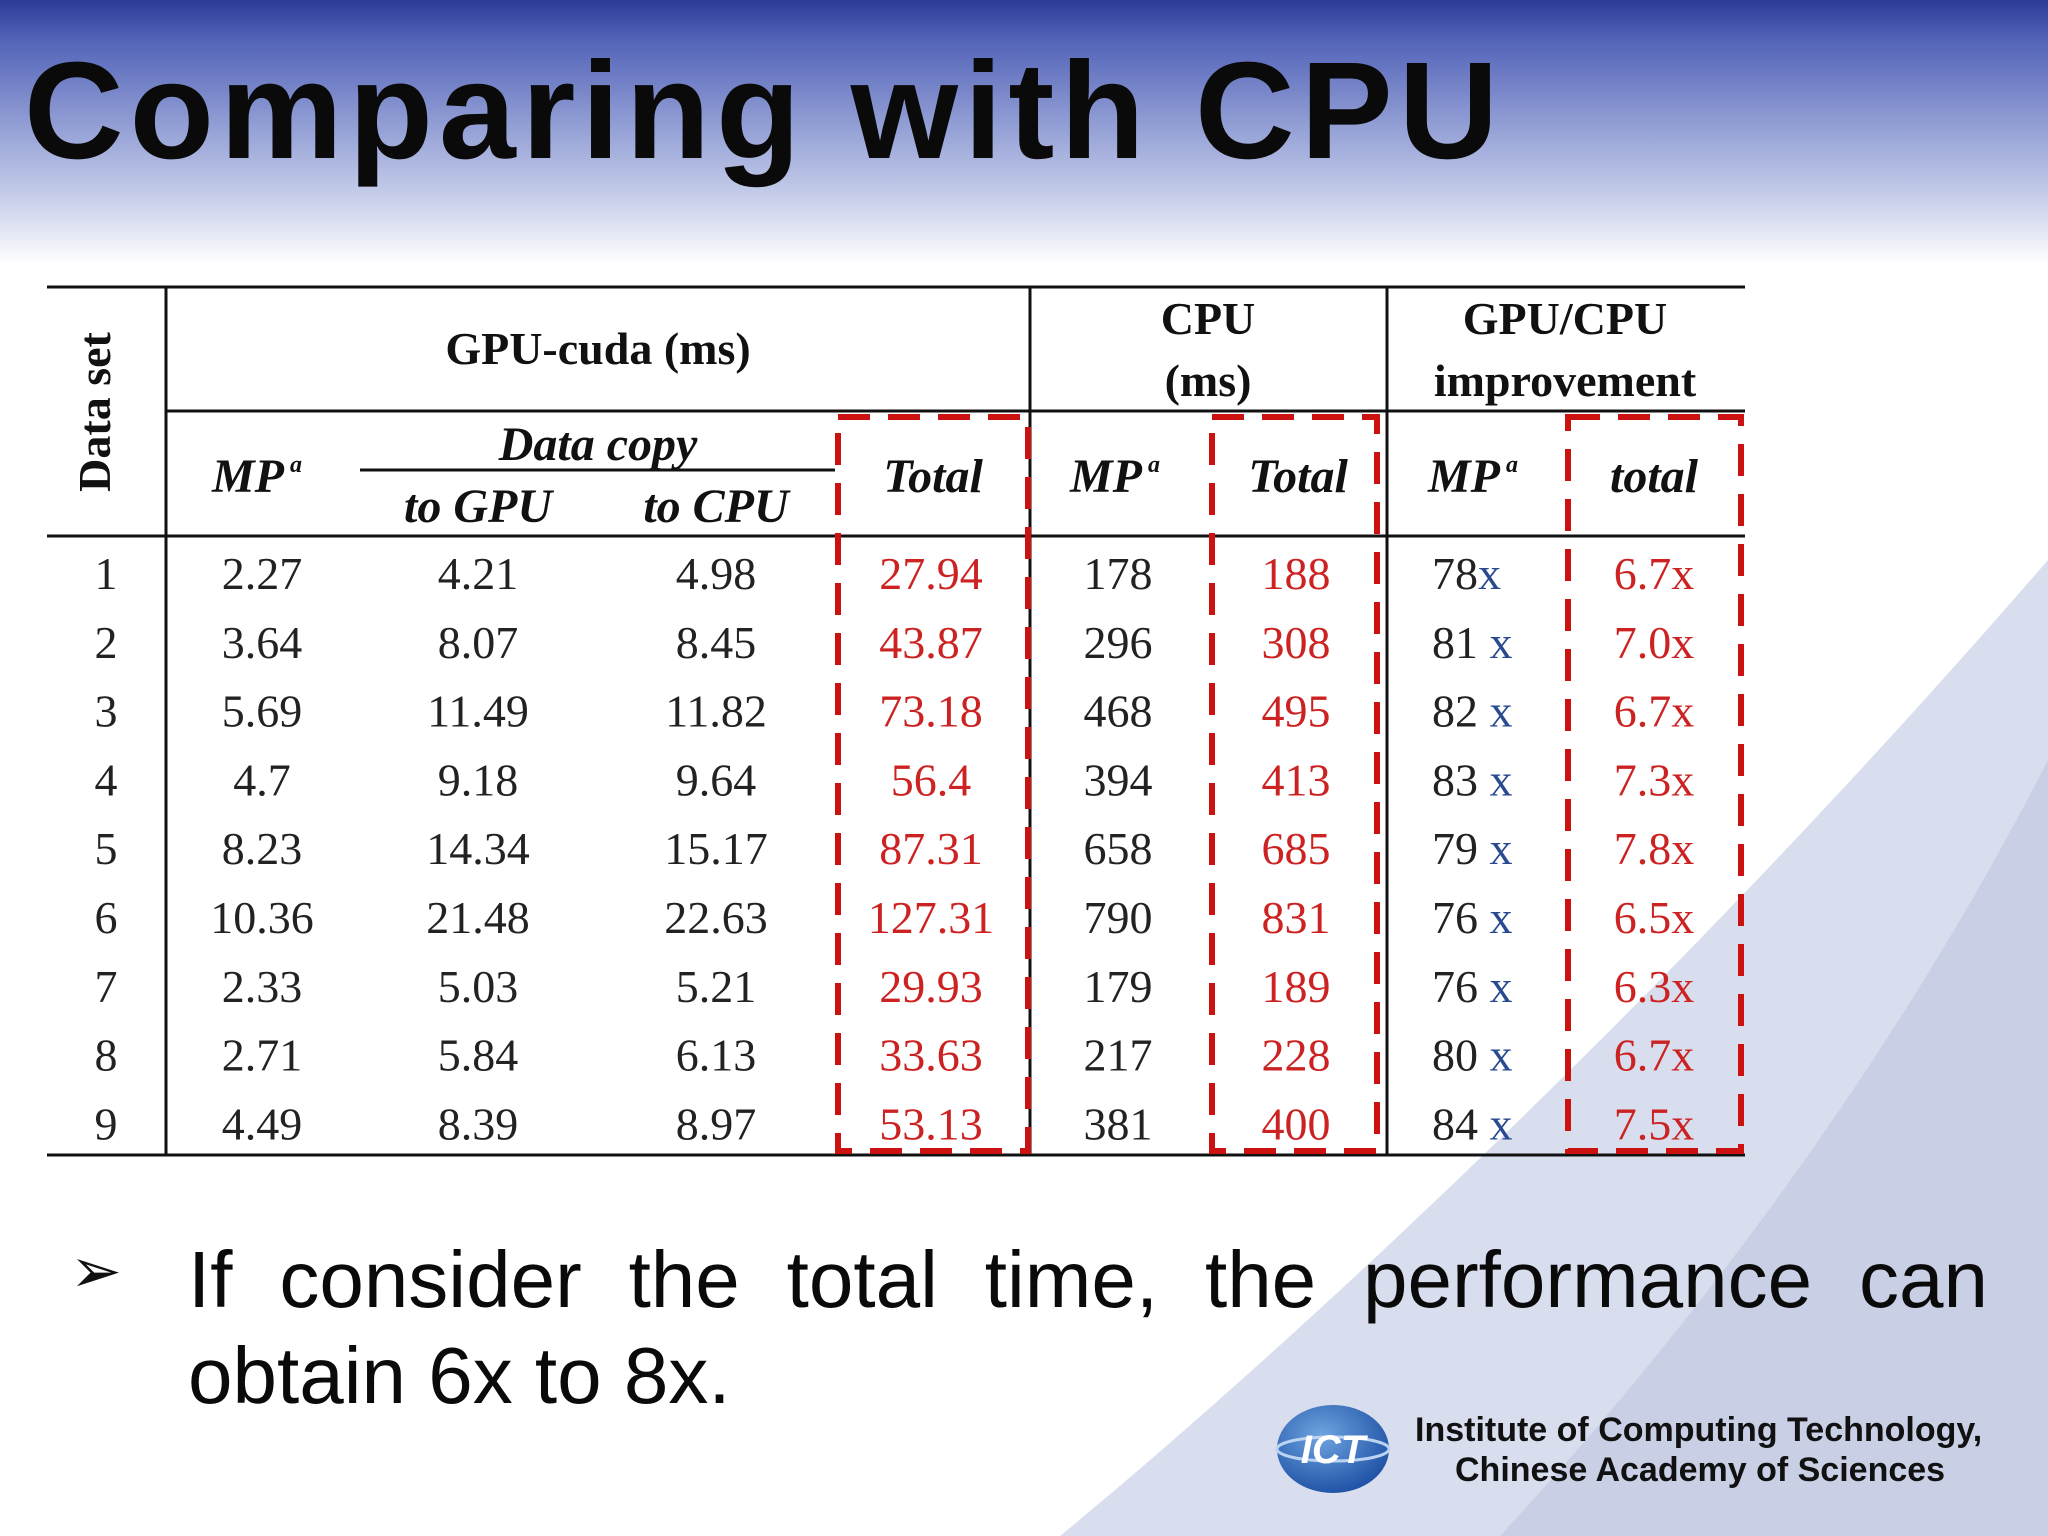 The height and width of the screenshot is (1536, 2048). I want to click on to-gpu-header: to GPU, so click(479, 506).